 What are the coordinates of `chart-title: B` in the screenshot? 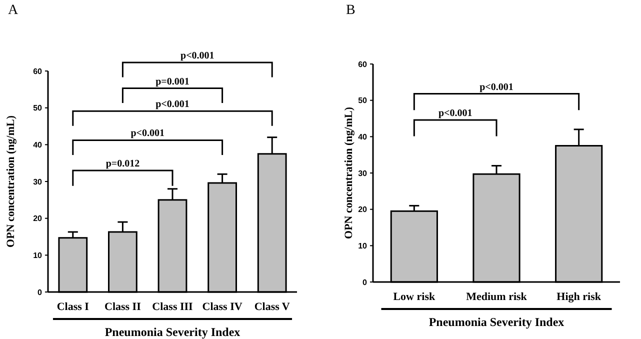 It's located at (351, 10).